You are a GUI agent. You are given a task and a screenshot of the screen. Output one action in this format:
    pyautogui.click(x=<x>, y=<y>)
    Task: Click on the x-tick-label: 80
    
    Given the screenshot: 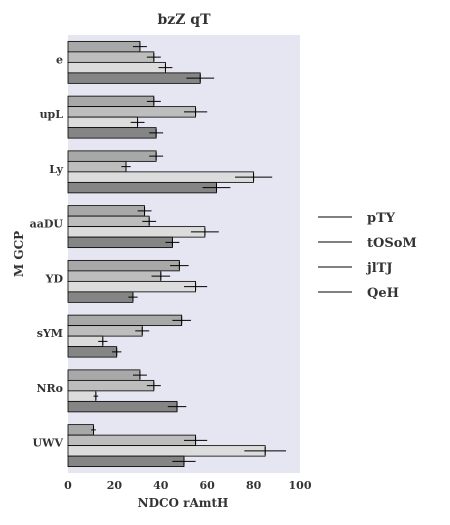 What is the action you would take?
    pyautogui.click(x=254, y=485)
    